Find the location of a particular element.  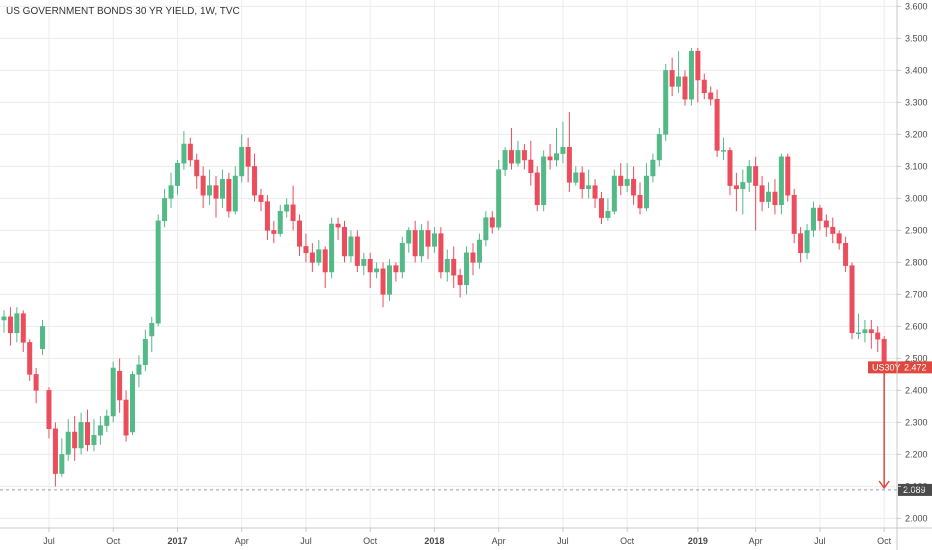

y-tick-label: 2.600 is located at coordinates (916, 326).